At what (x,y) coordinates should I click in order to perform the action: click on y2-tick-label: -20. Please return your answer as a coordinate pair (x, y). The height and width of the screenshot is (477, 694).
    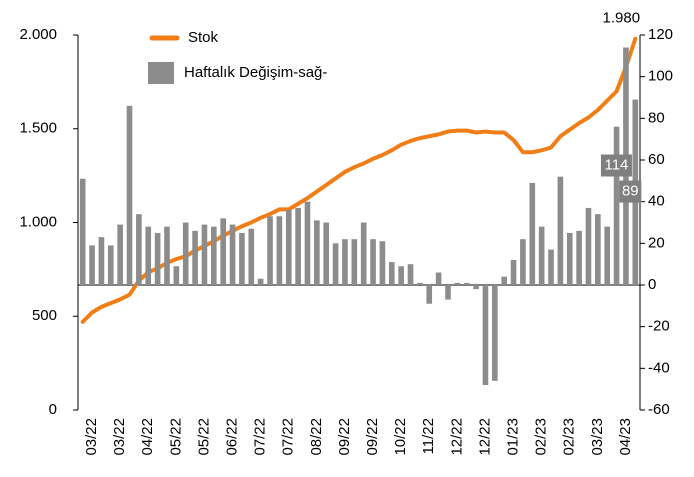
    Looking at the image, I should click on (659, 326).